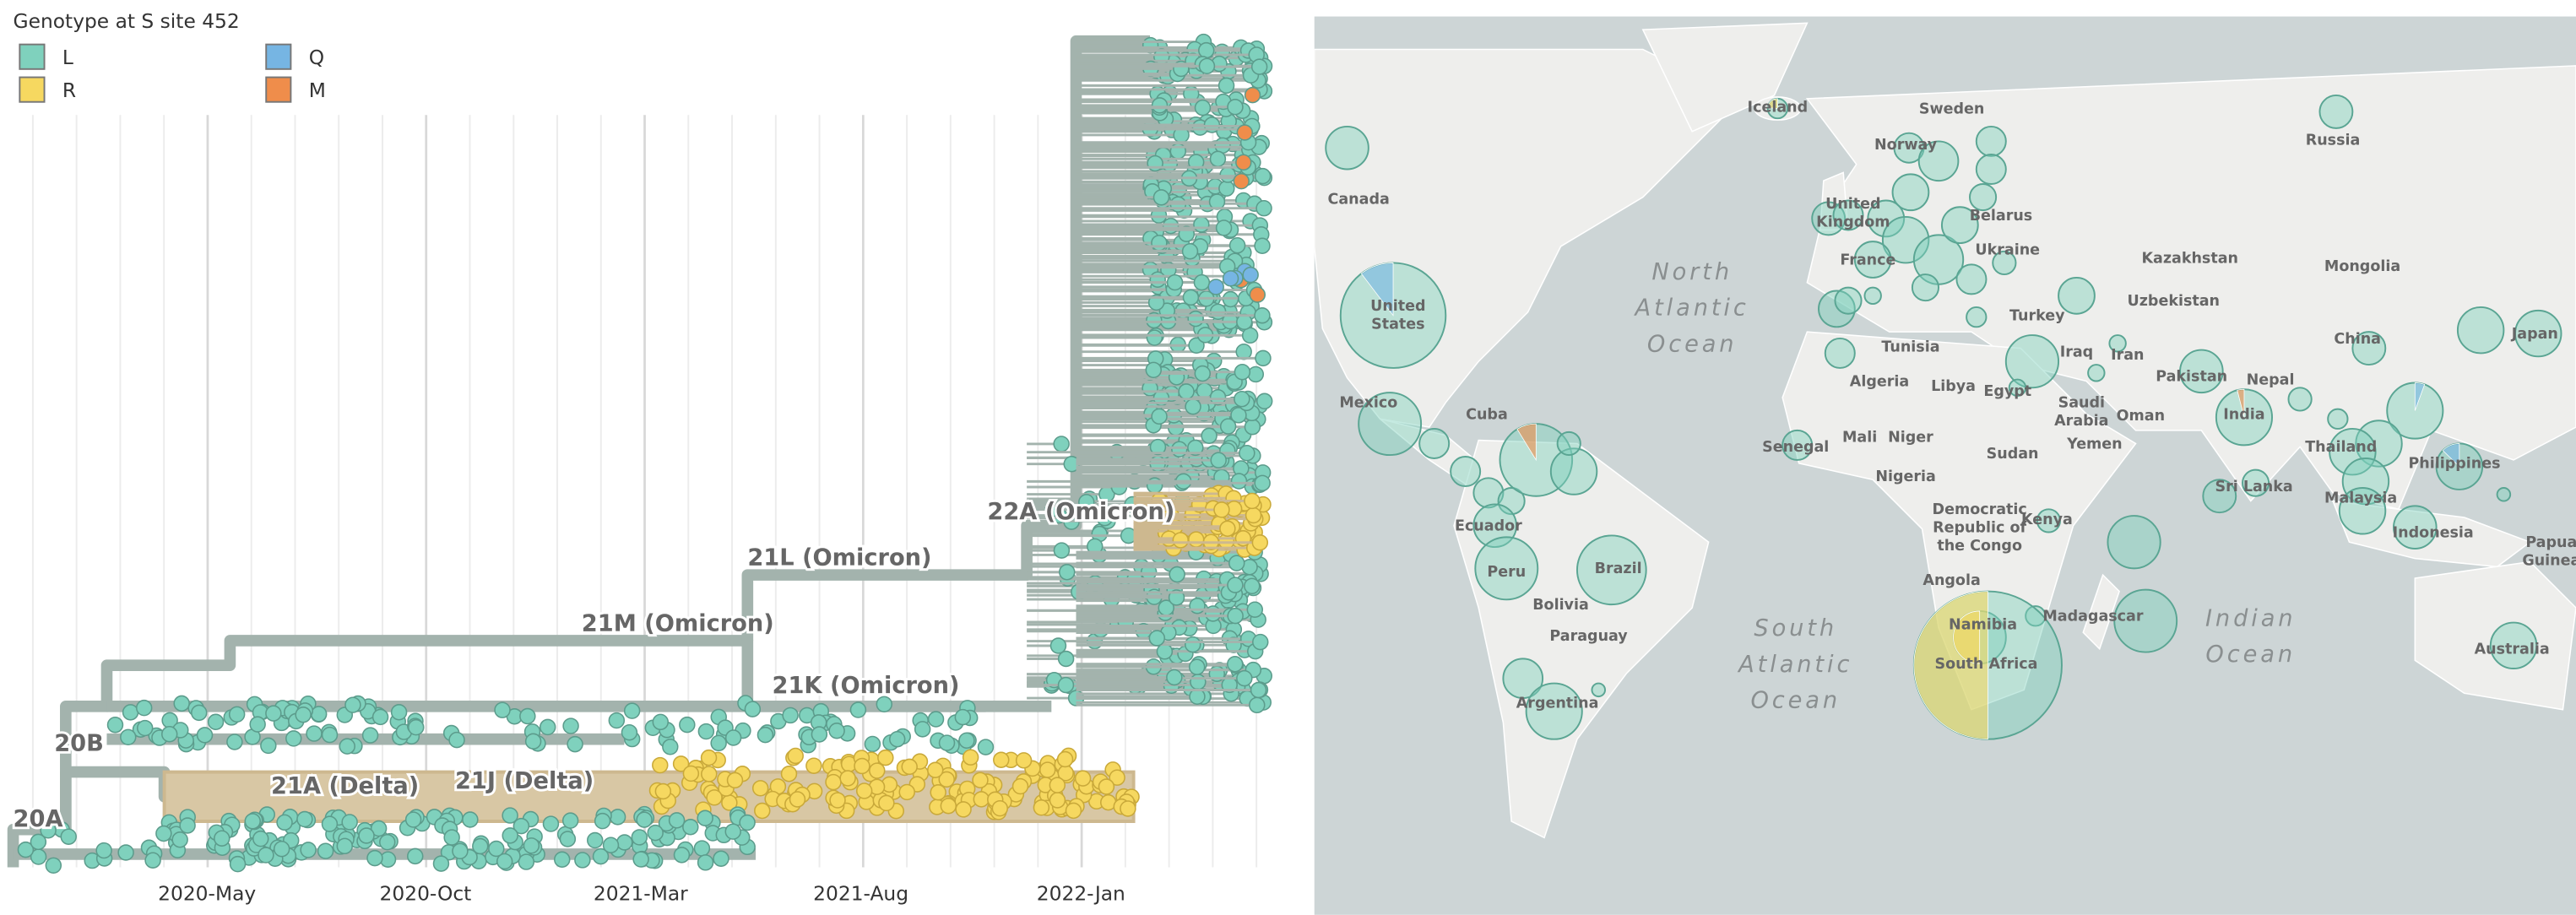 Image resolution: width=2576 pixels, height=915 pixels. I want to click on country-label: United, so click(1852, 204).